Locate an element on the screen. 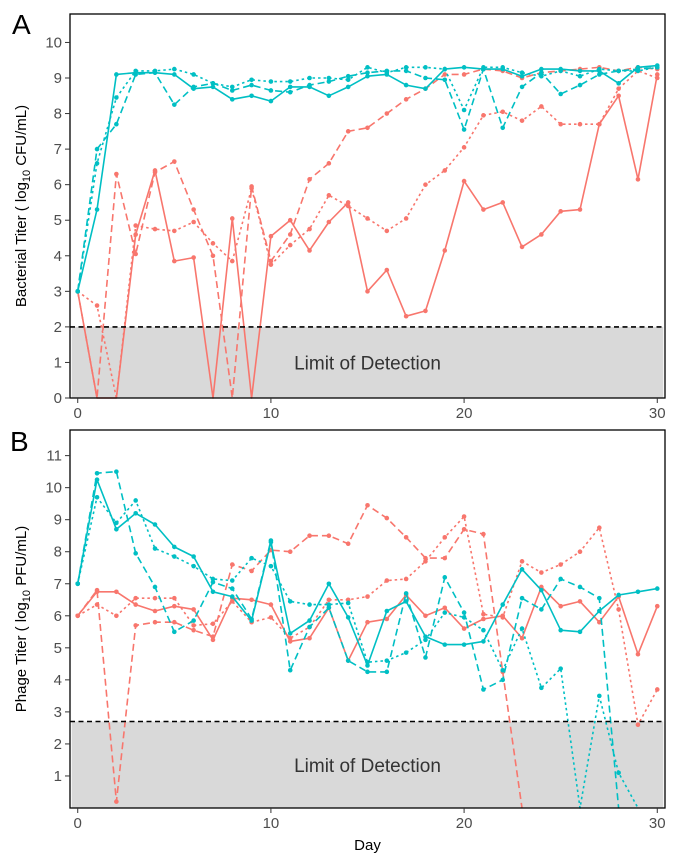 This screenshot has height=857, width=674. y-tick-label: 7 is located at coordinates (58, 584).